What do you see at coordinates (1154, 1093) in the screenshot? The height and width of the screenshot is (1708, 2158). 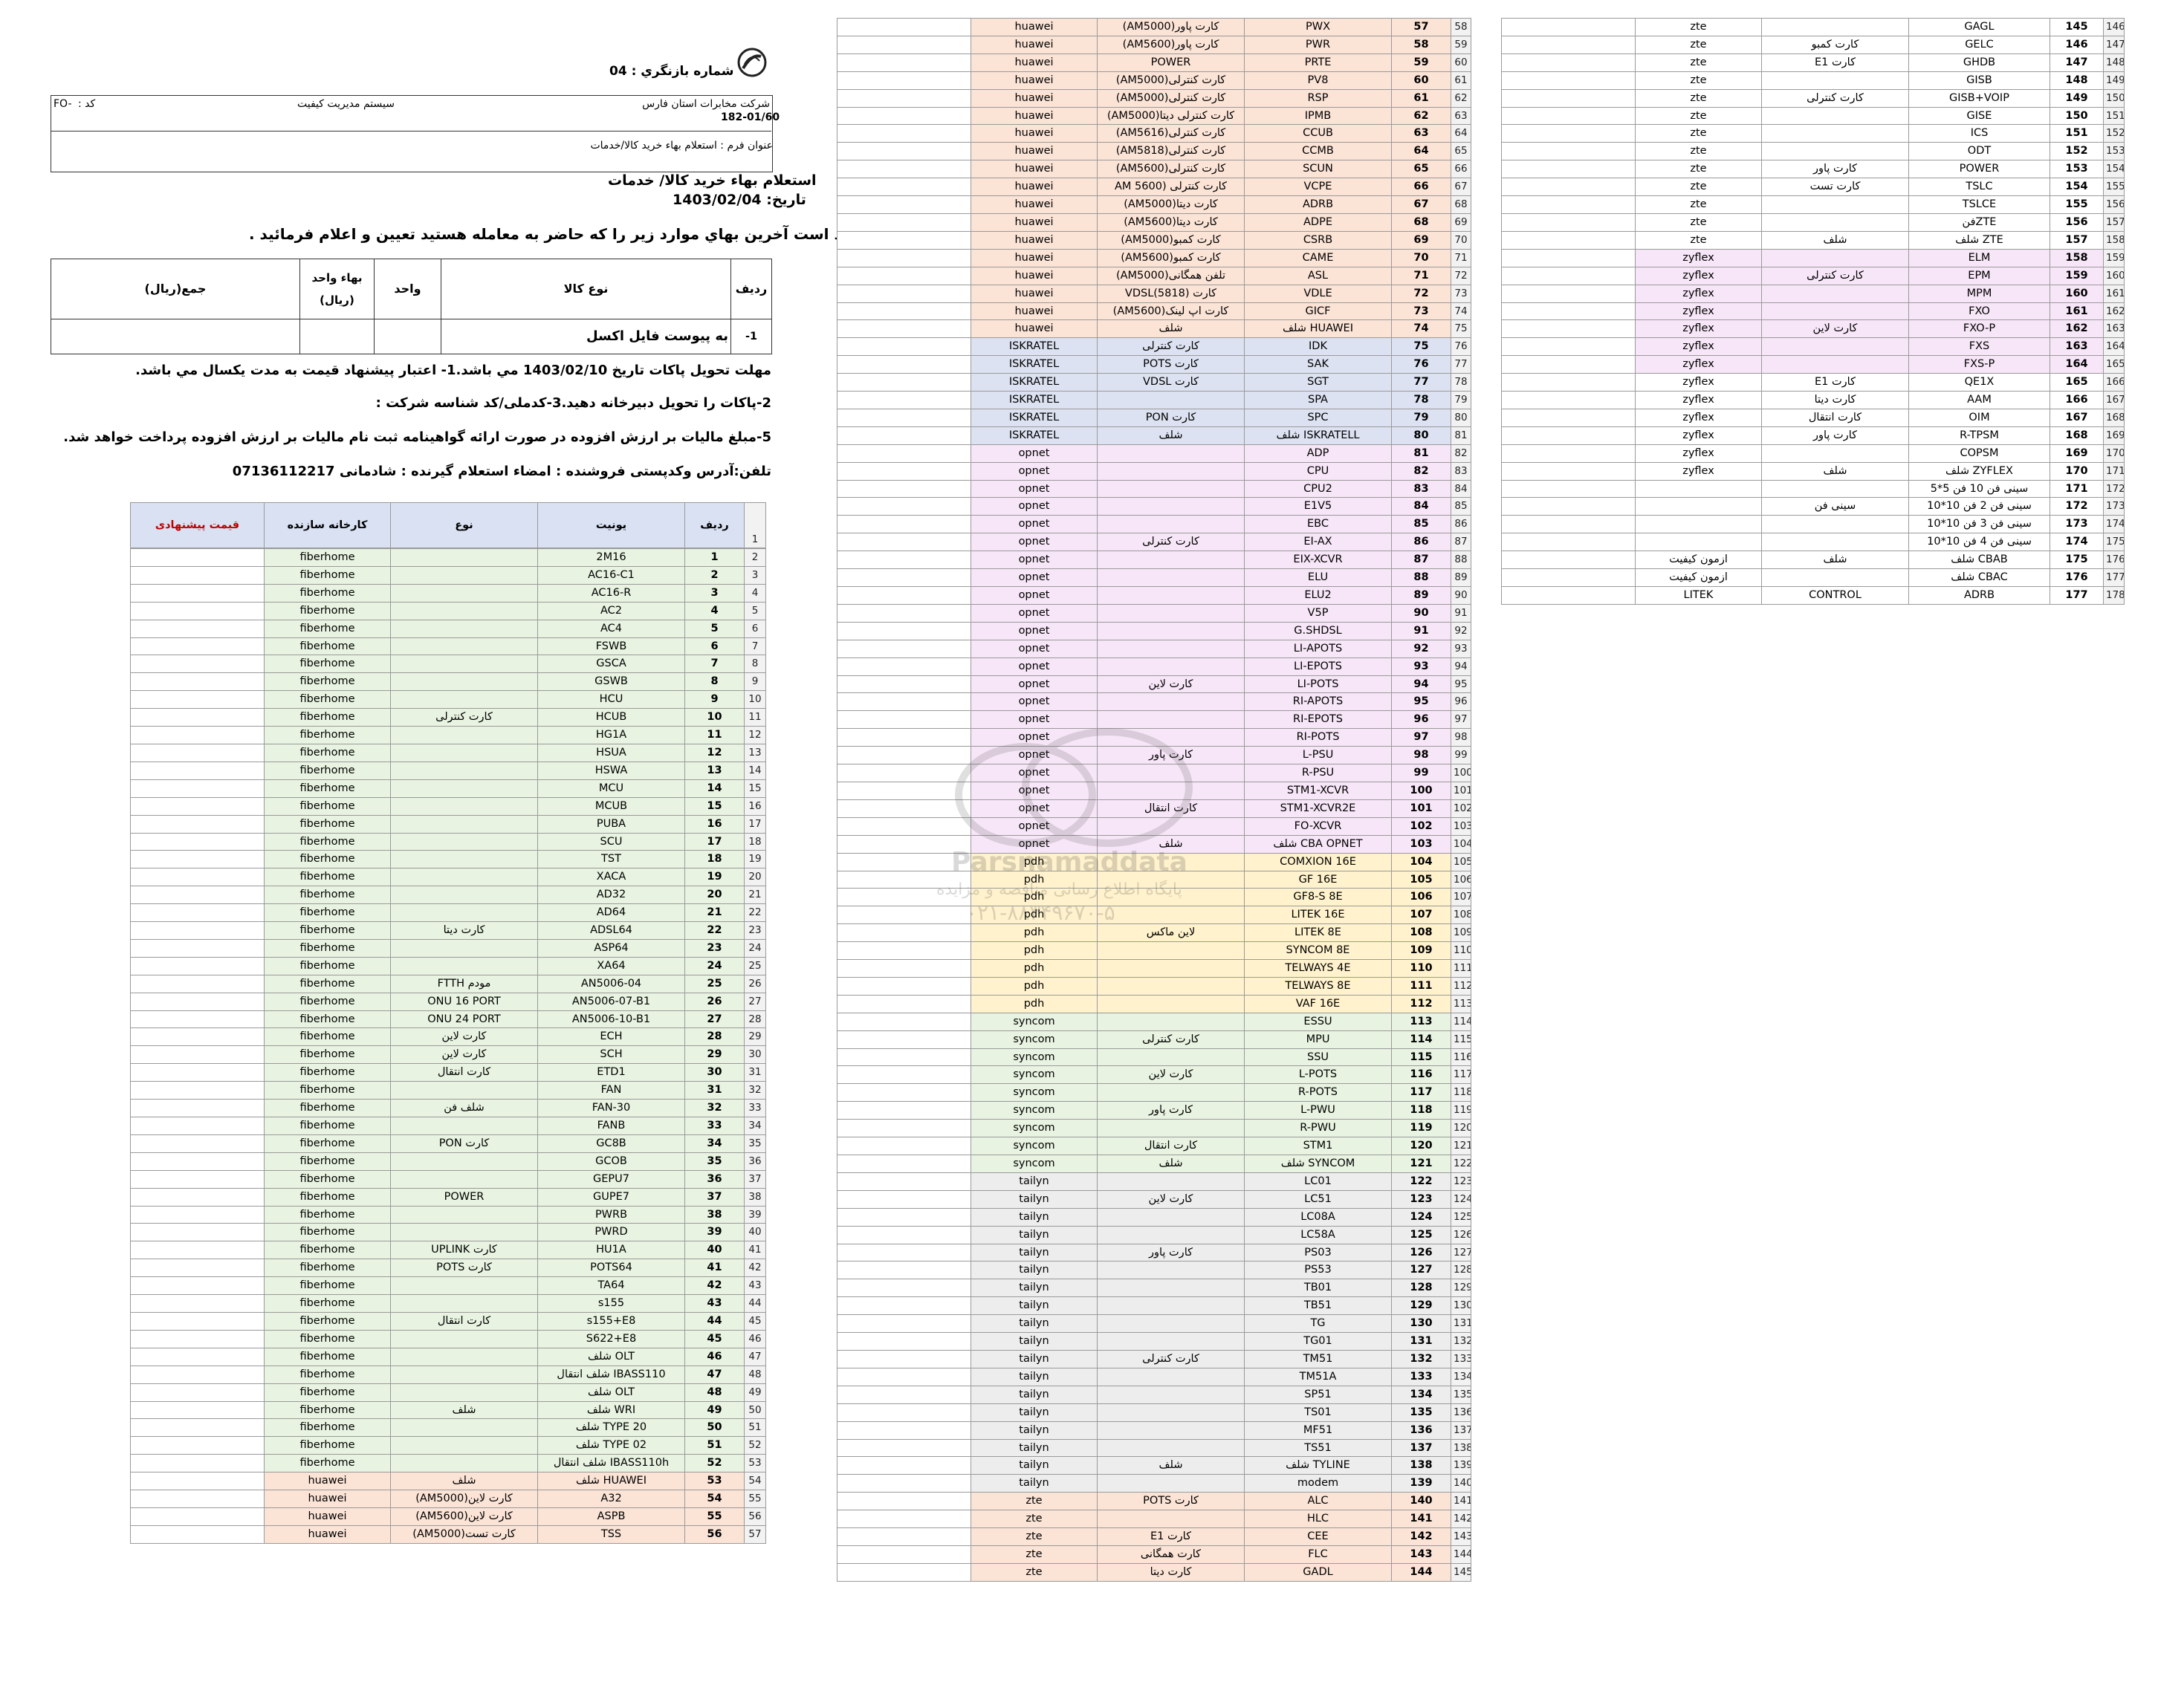 I see `table-row: syncom R-POTS 117 118` at bounding box center [1154, 1093].